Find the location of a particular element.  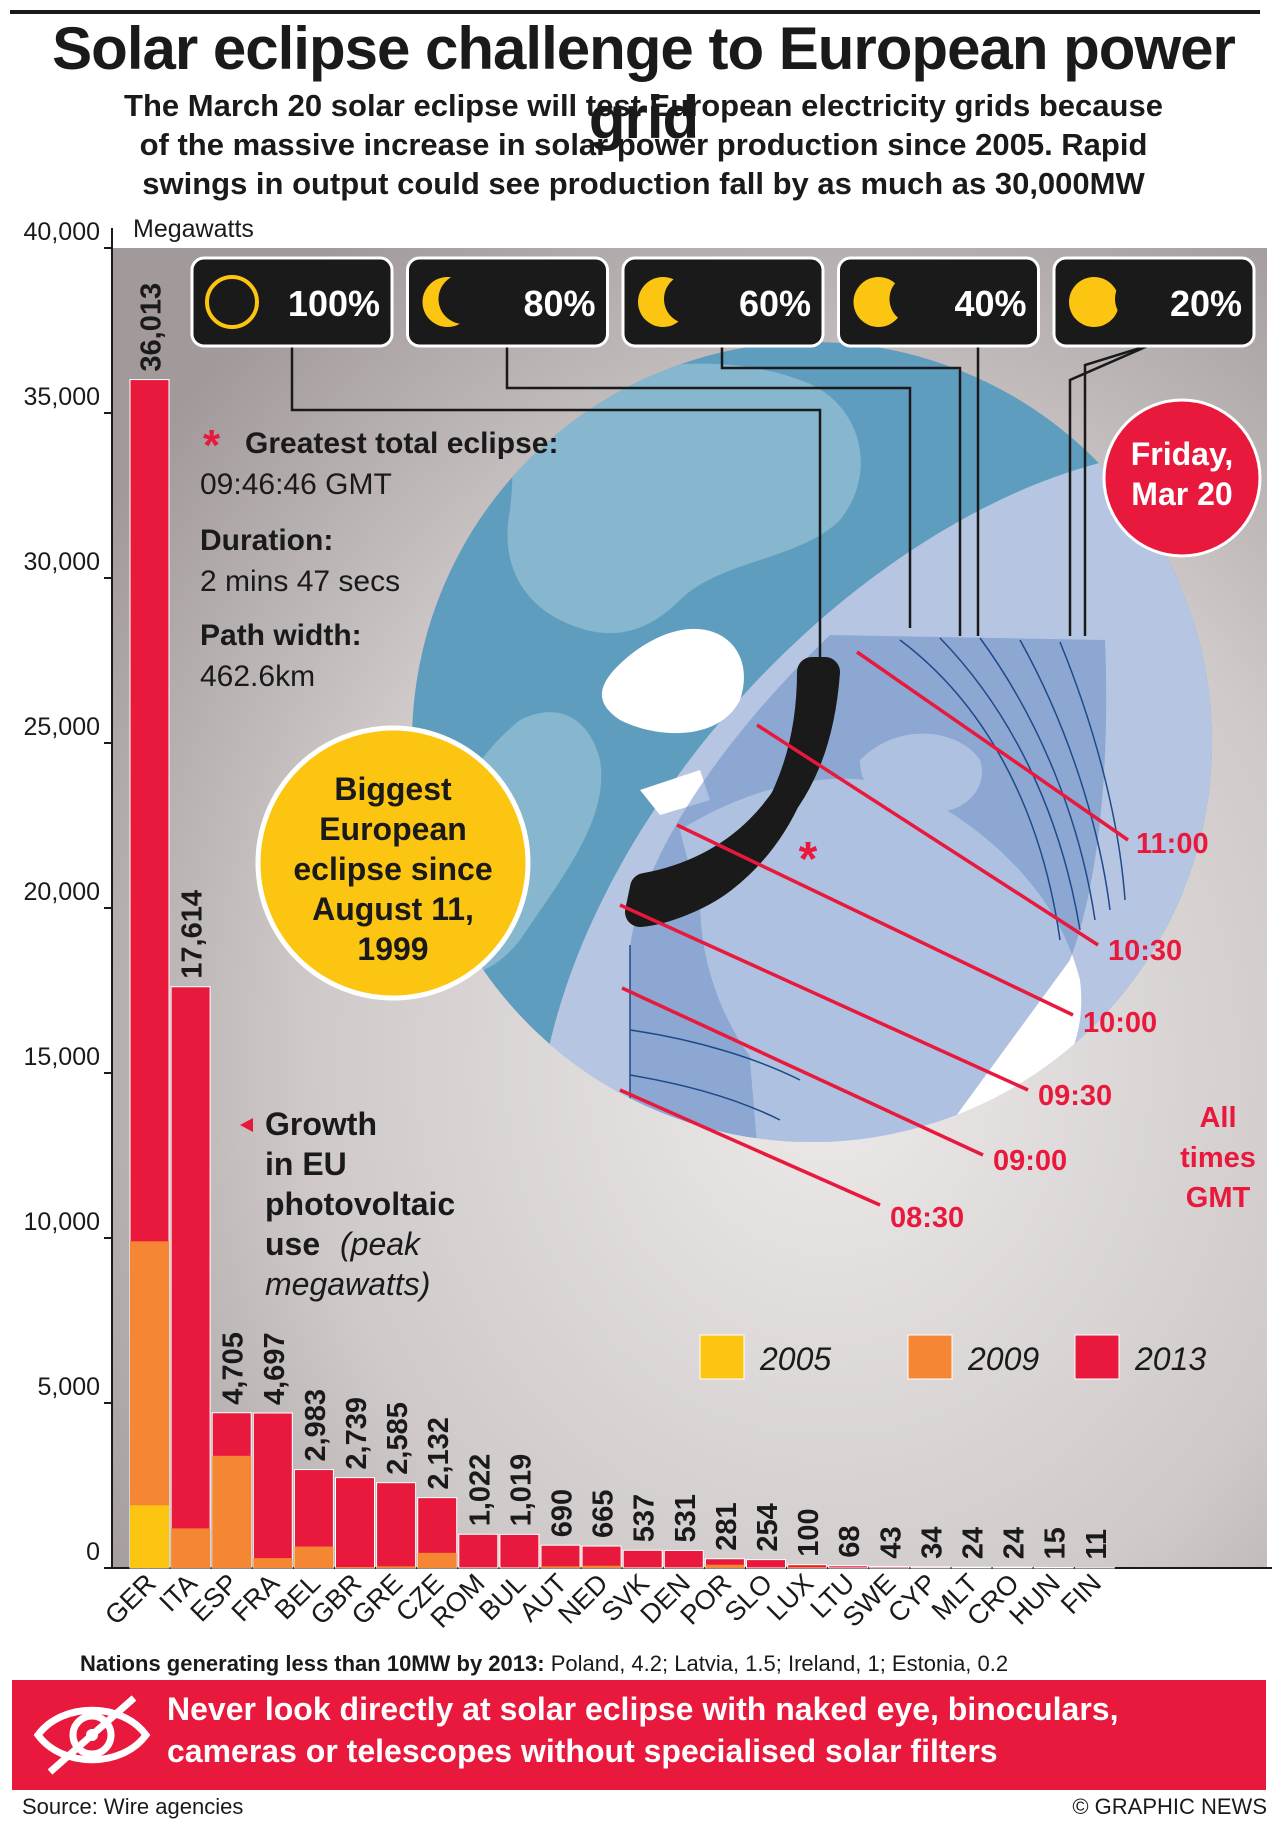

time-label: 08:30 is located at coordinates (927, 1218).